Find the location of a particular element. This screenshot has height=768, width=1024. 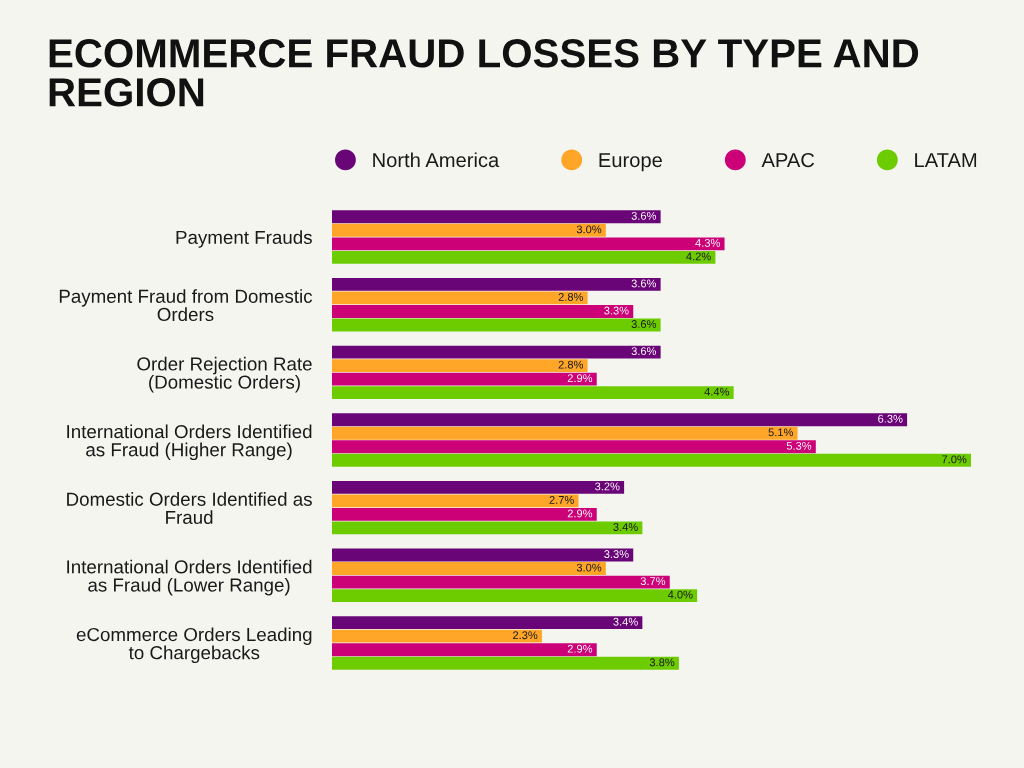

y-tick-label: Payment Frauds is located at coordinates (244, 239).